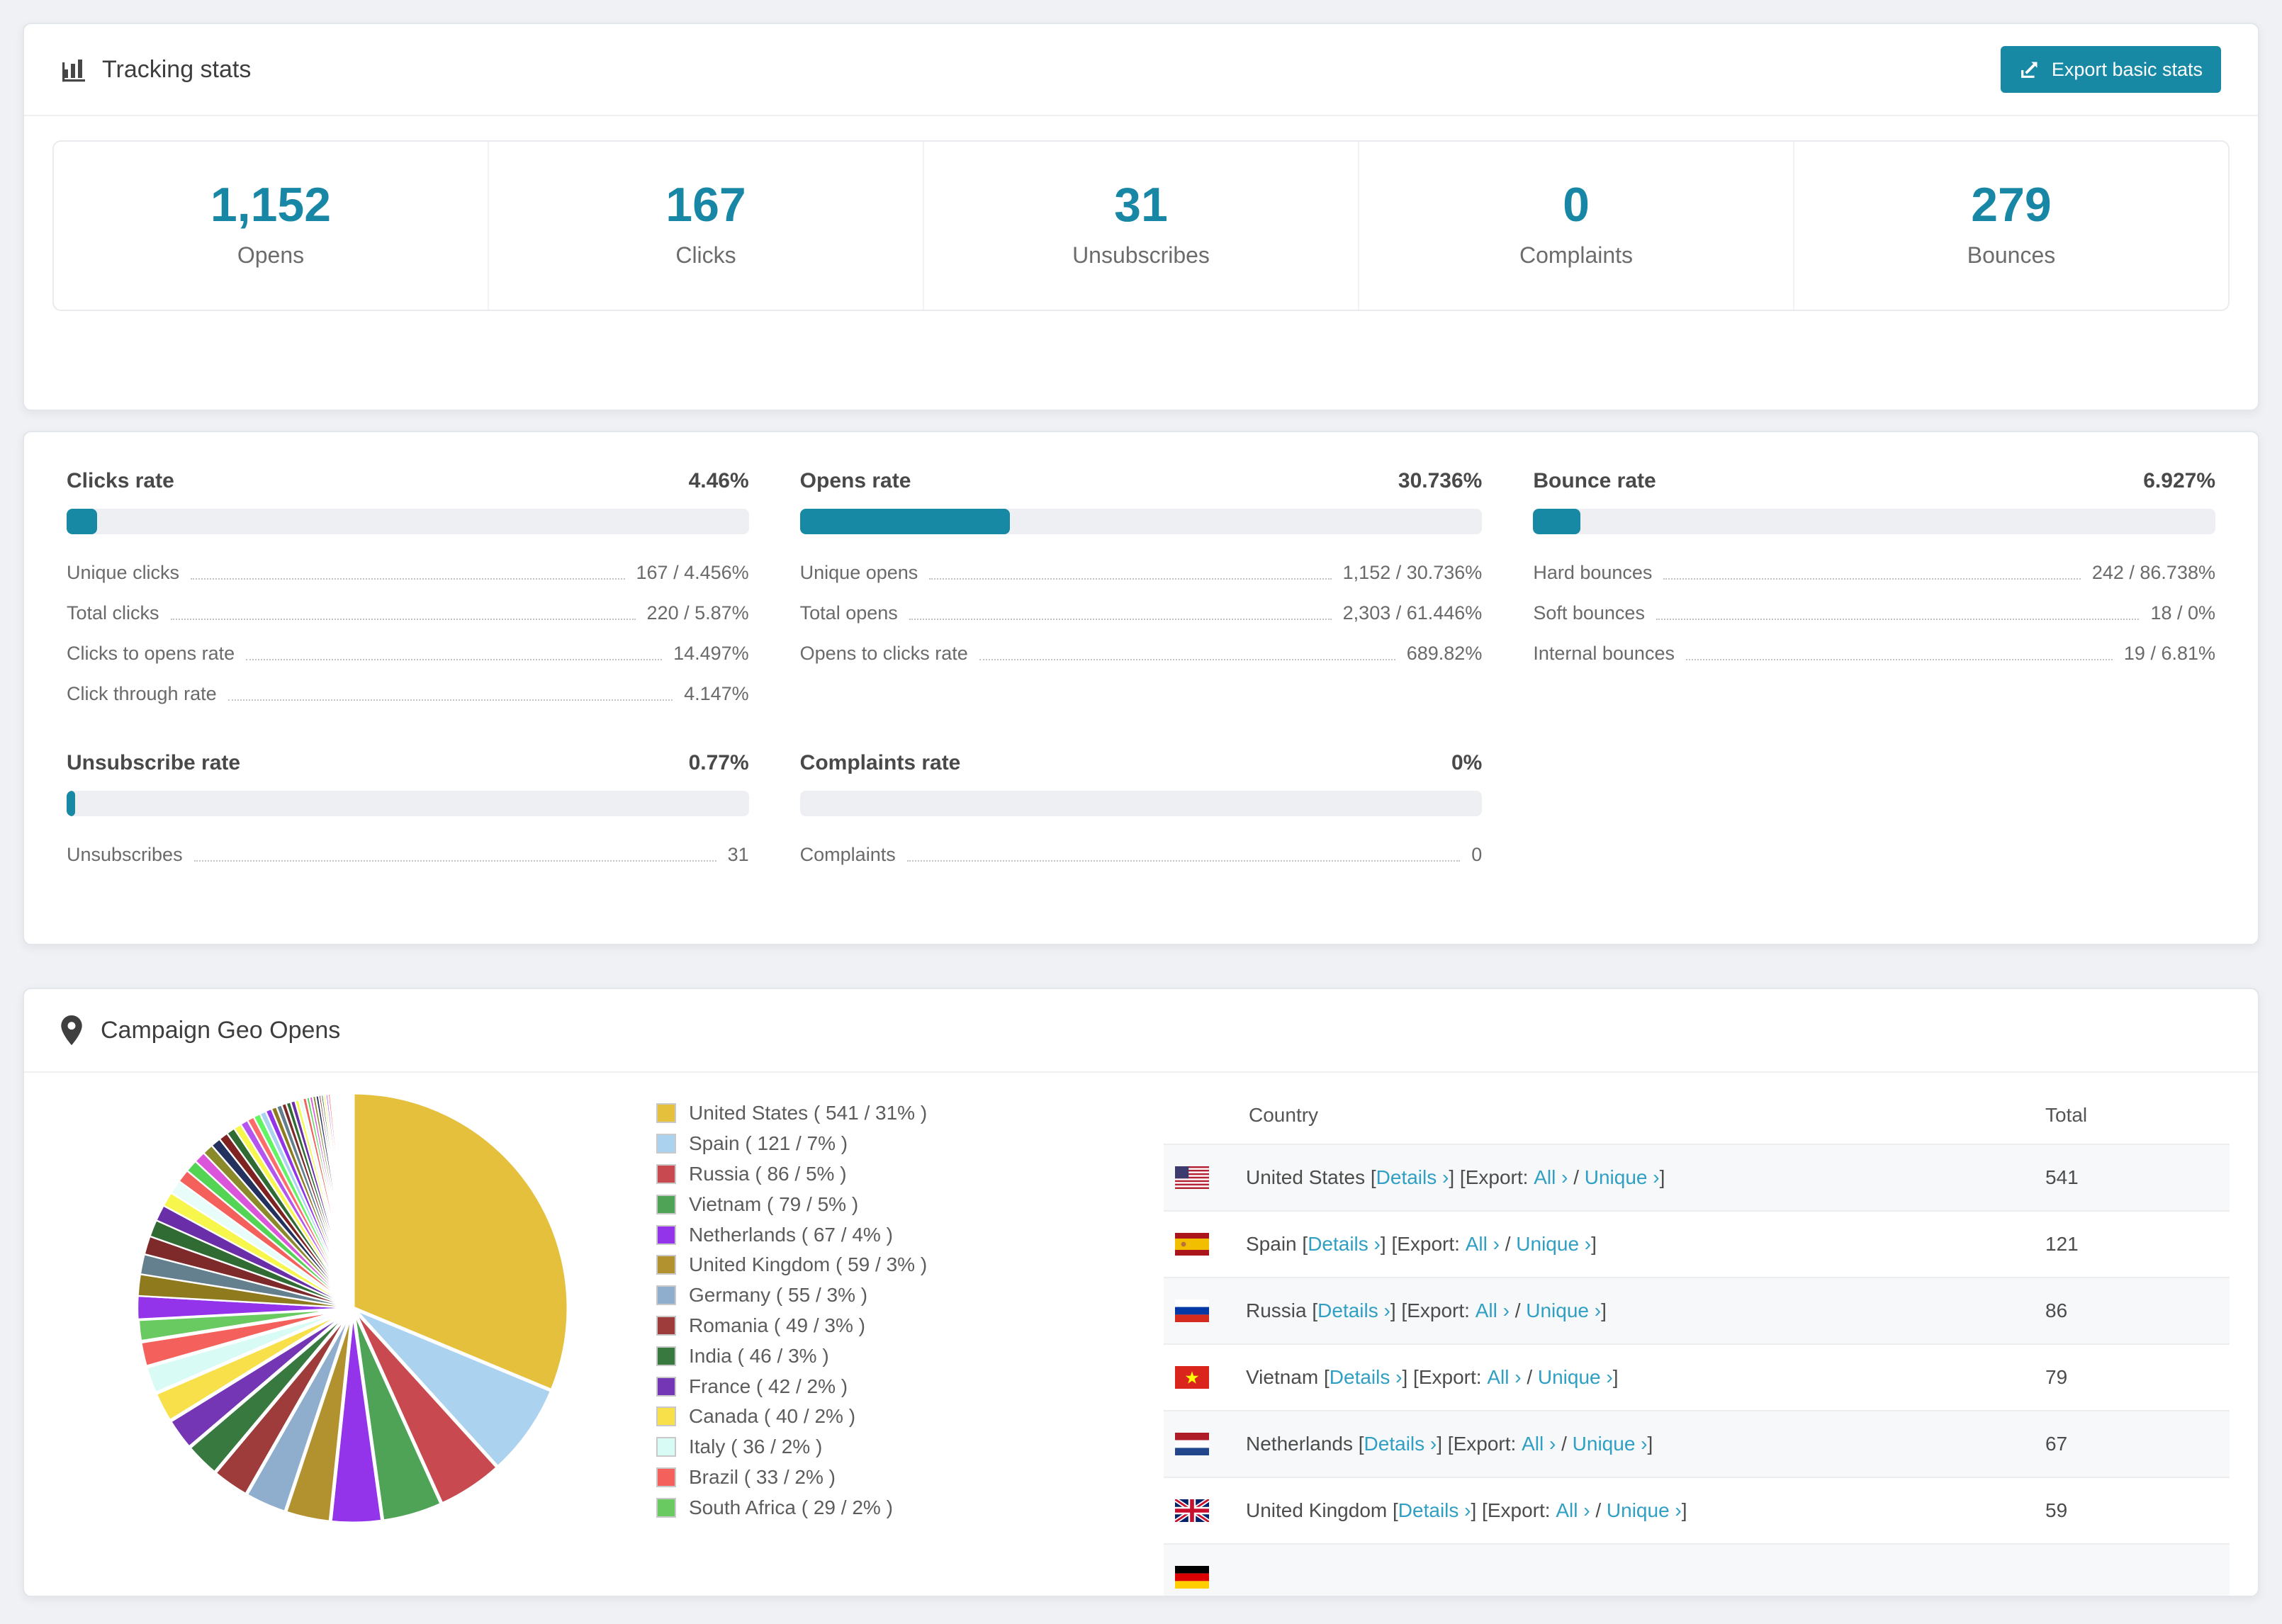  What do you see at coordinates (408, 694) in the screenshot?
I see `rate-row: Click through rate 4.147%` at bounding box center [408, 694].